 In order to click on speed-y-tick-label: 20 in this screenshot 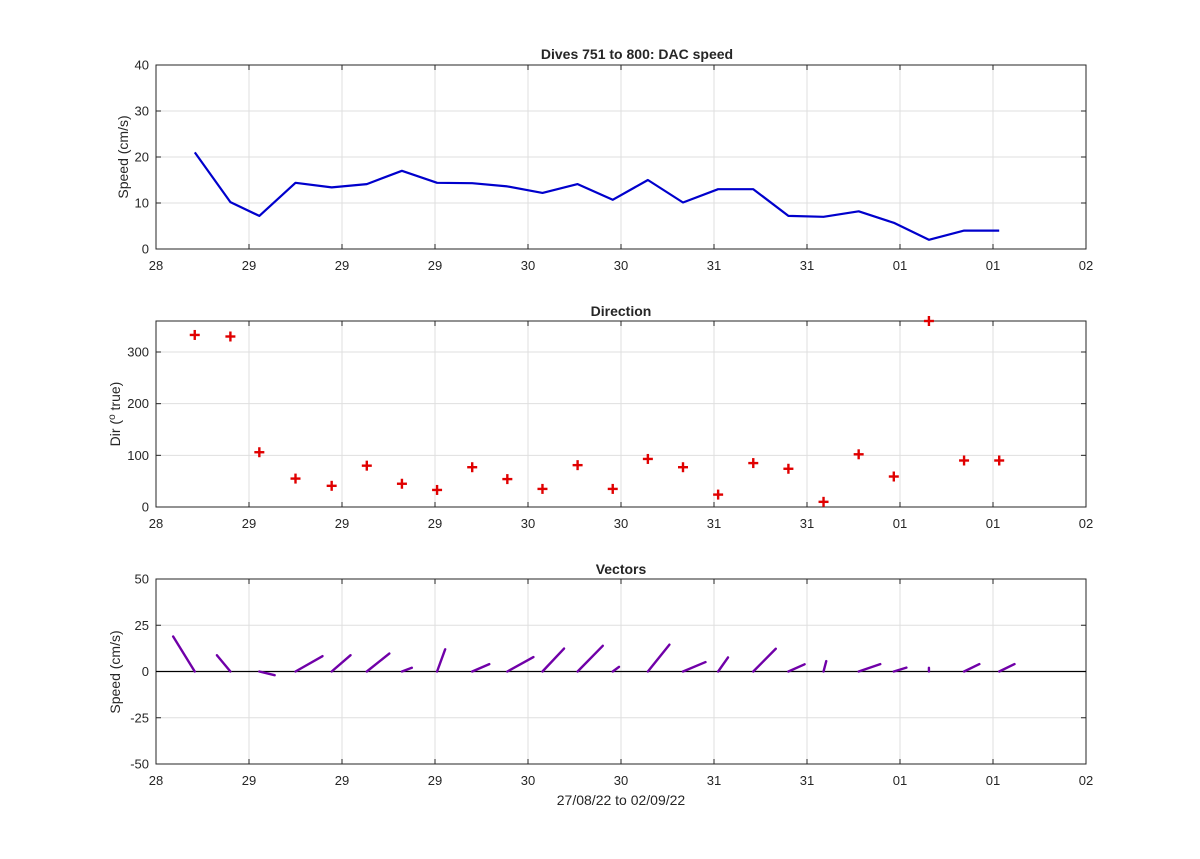, I will do `click(142, 157)`.